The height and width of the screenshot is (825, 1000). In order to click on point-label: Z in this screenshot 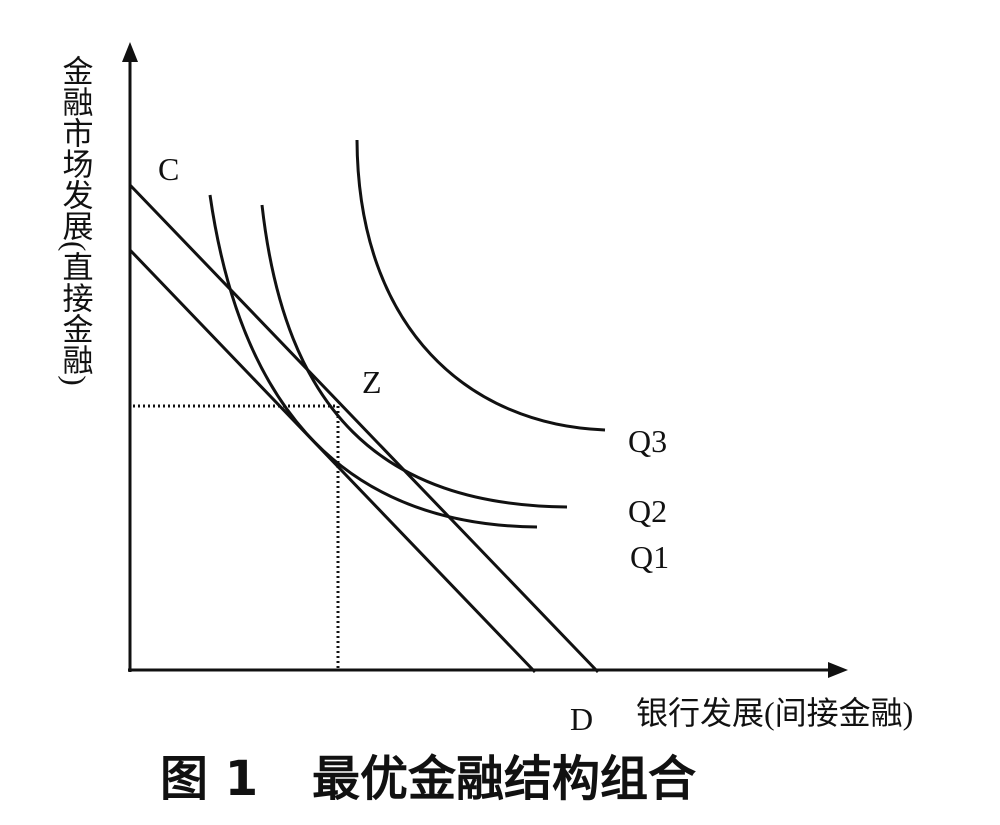, I will do `click(372, 382)`.